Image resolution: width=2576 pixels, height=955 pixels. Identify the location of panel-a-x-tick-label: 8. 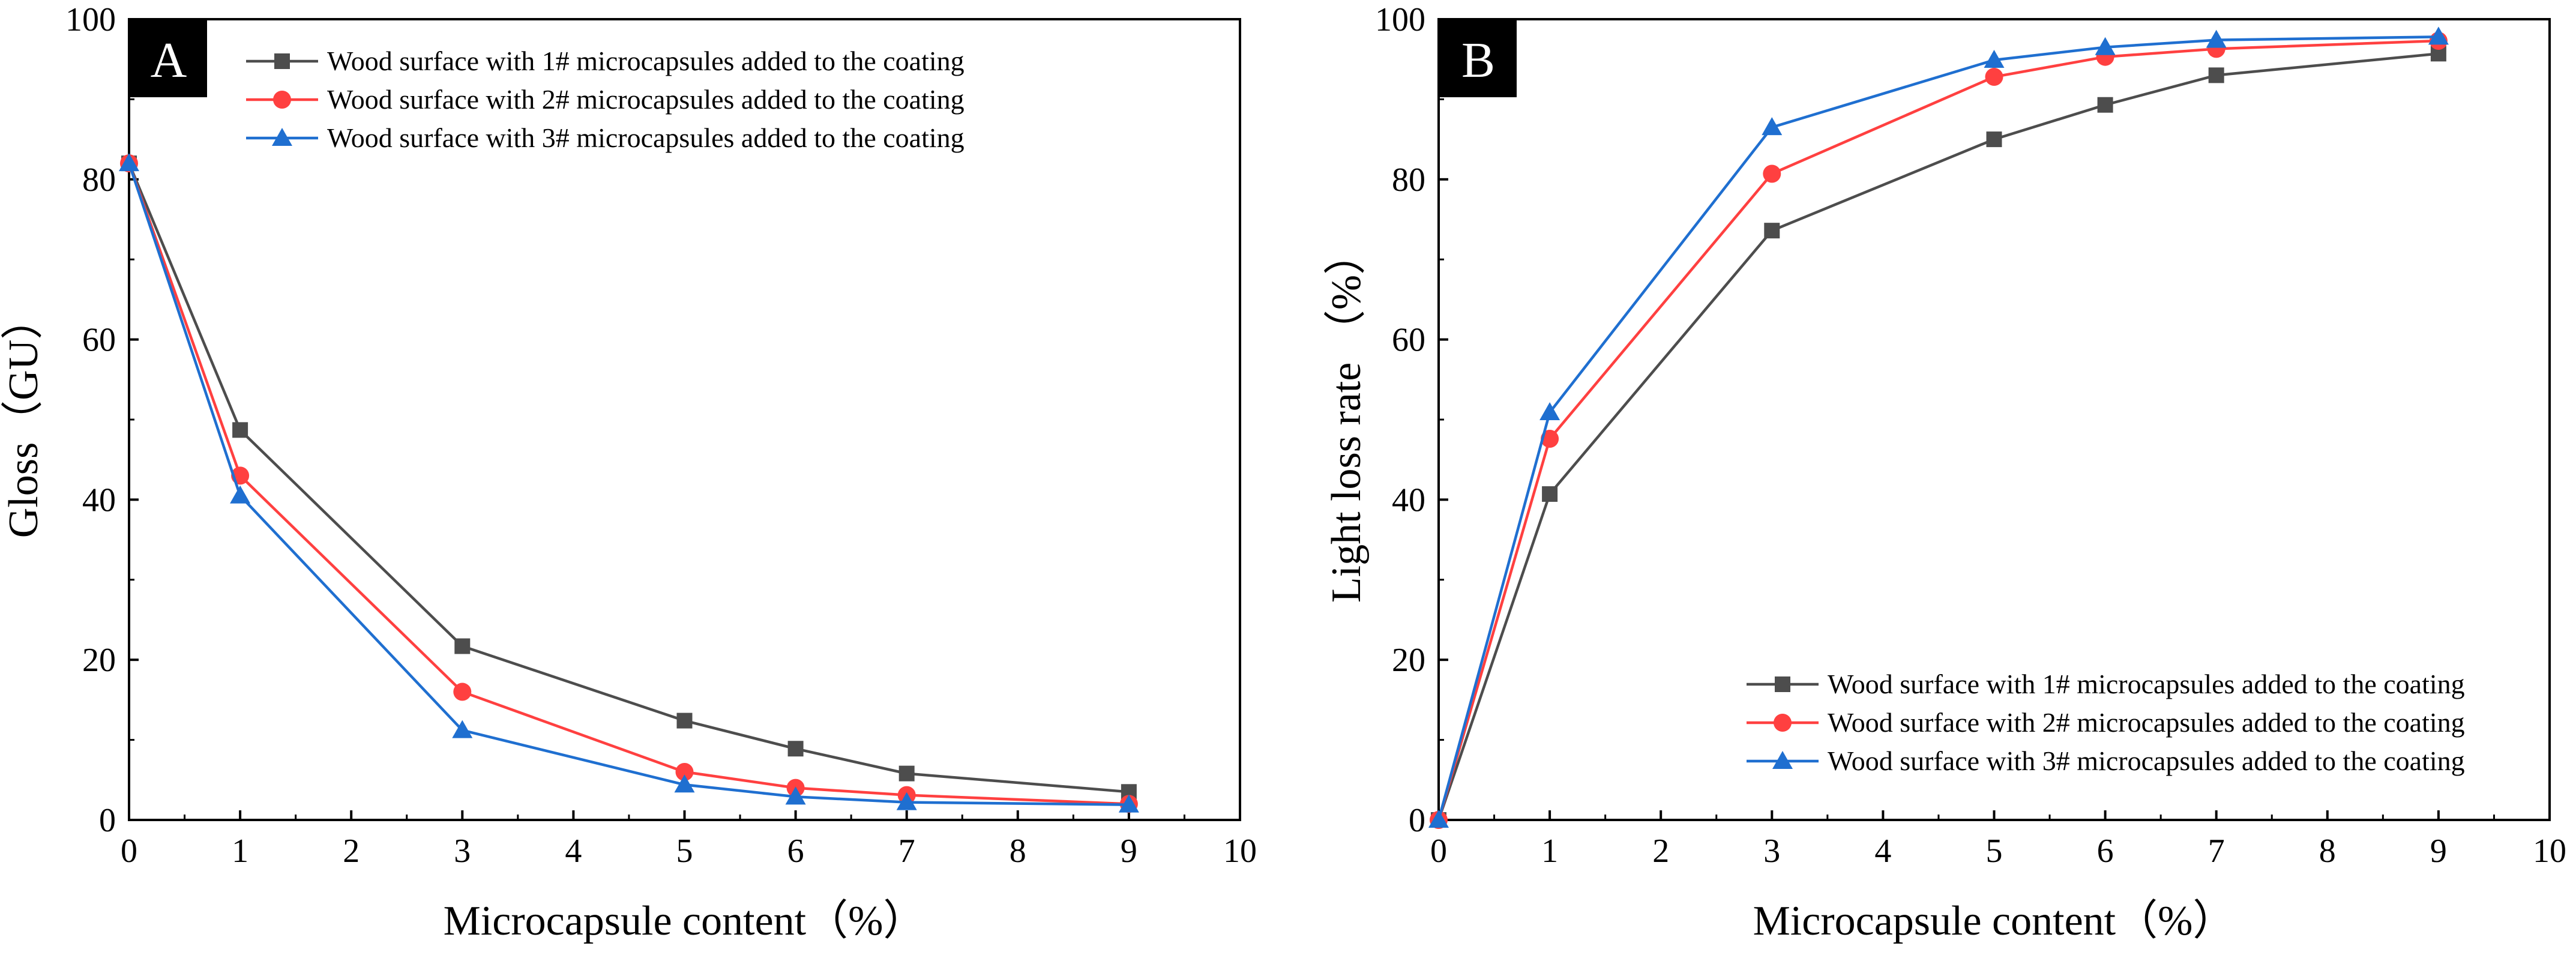
(1018, 851).